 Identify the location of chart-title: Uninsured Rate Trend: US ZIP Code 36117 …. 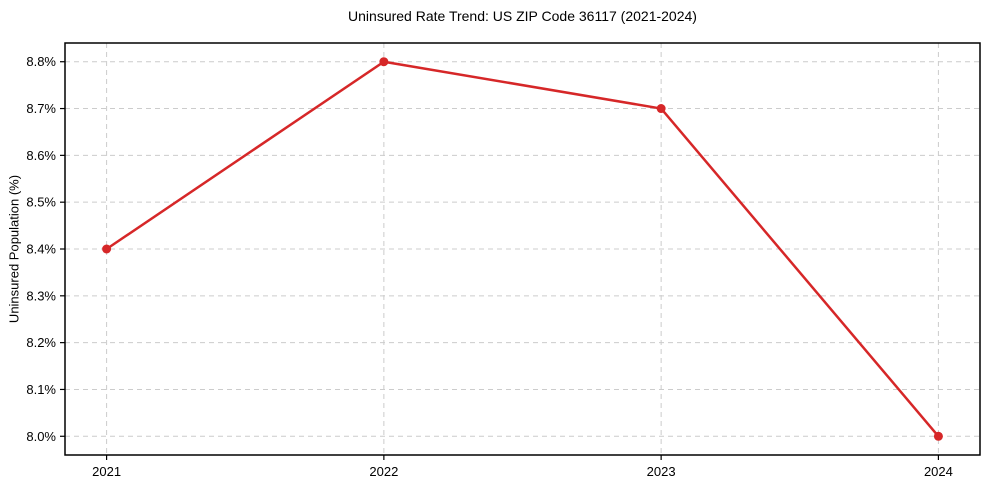
(522, 16).